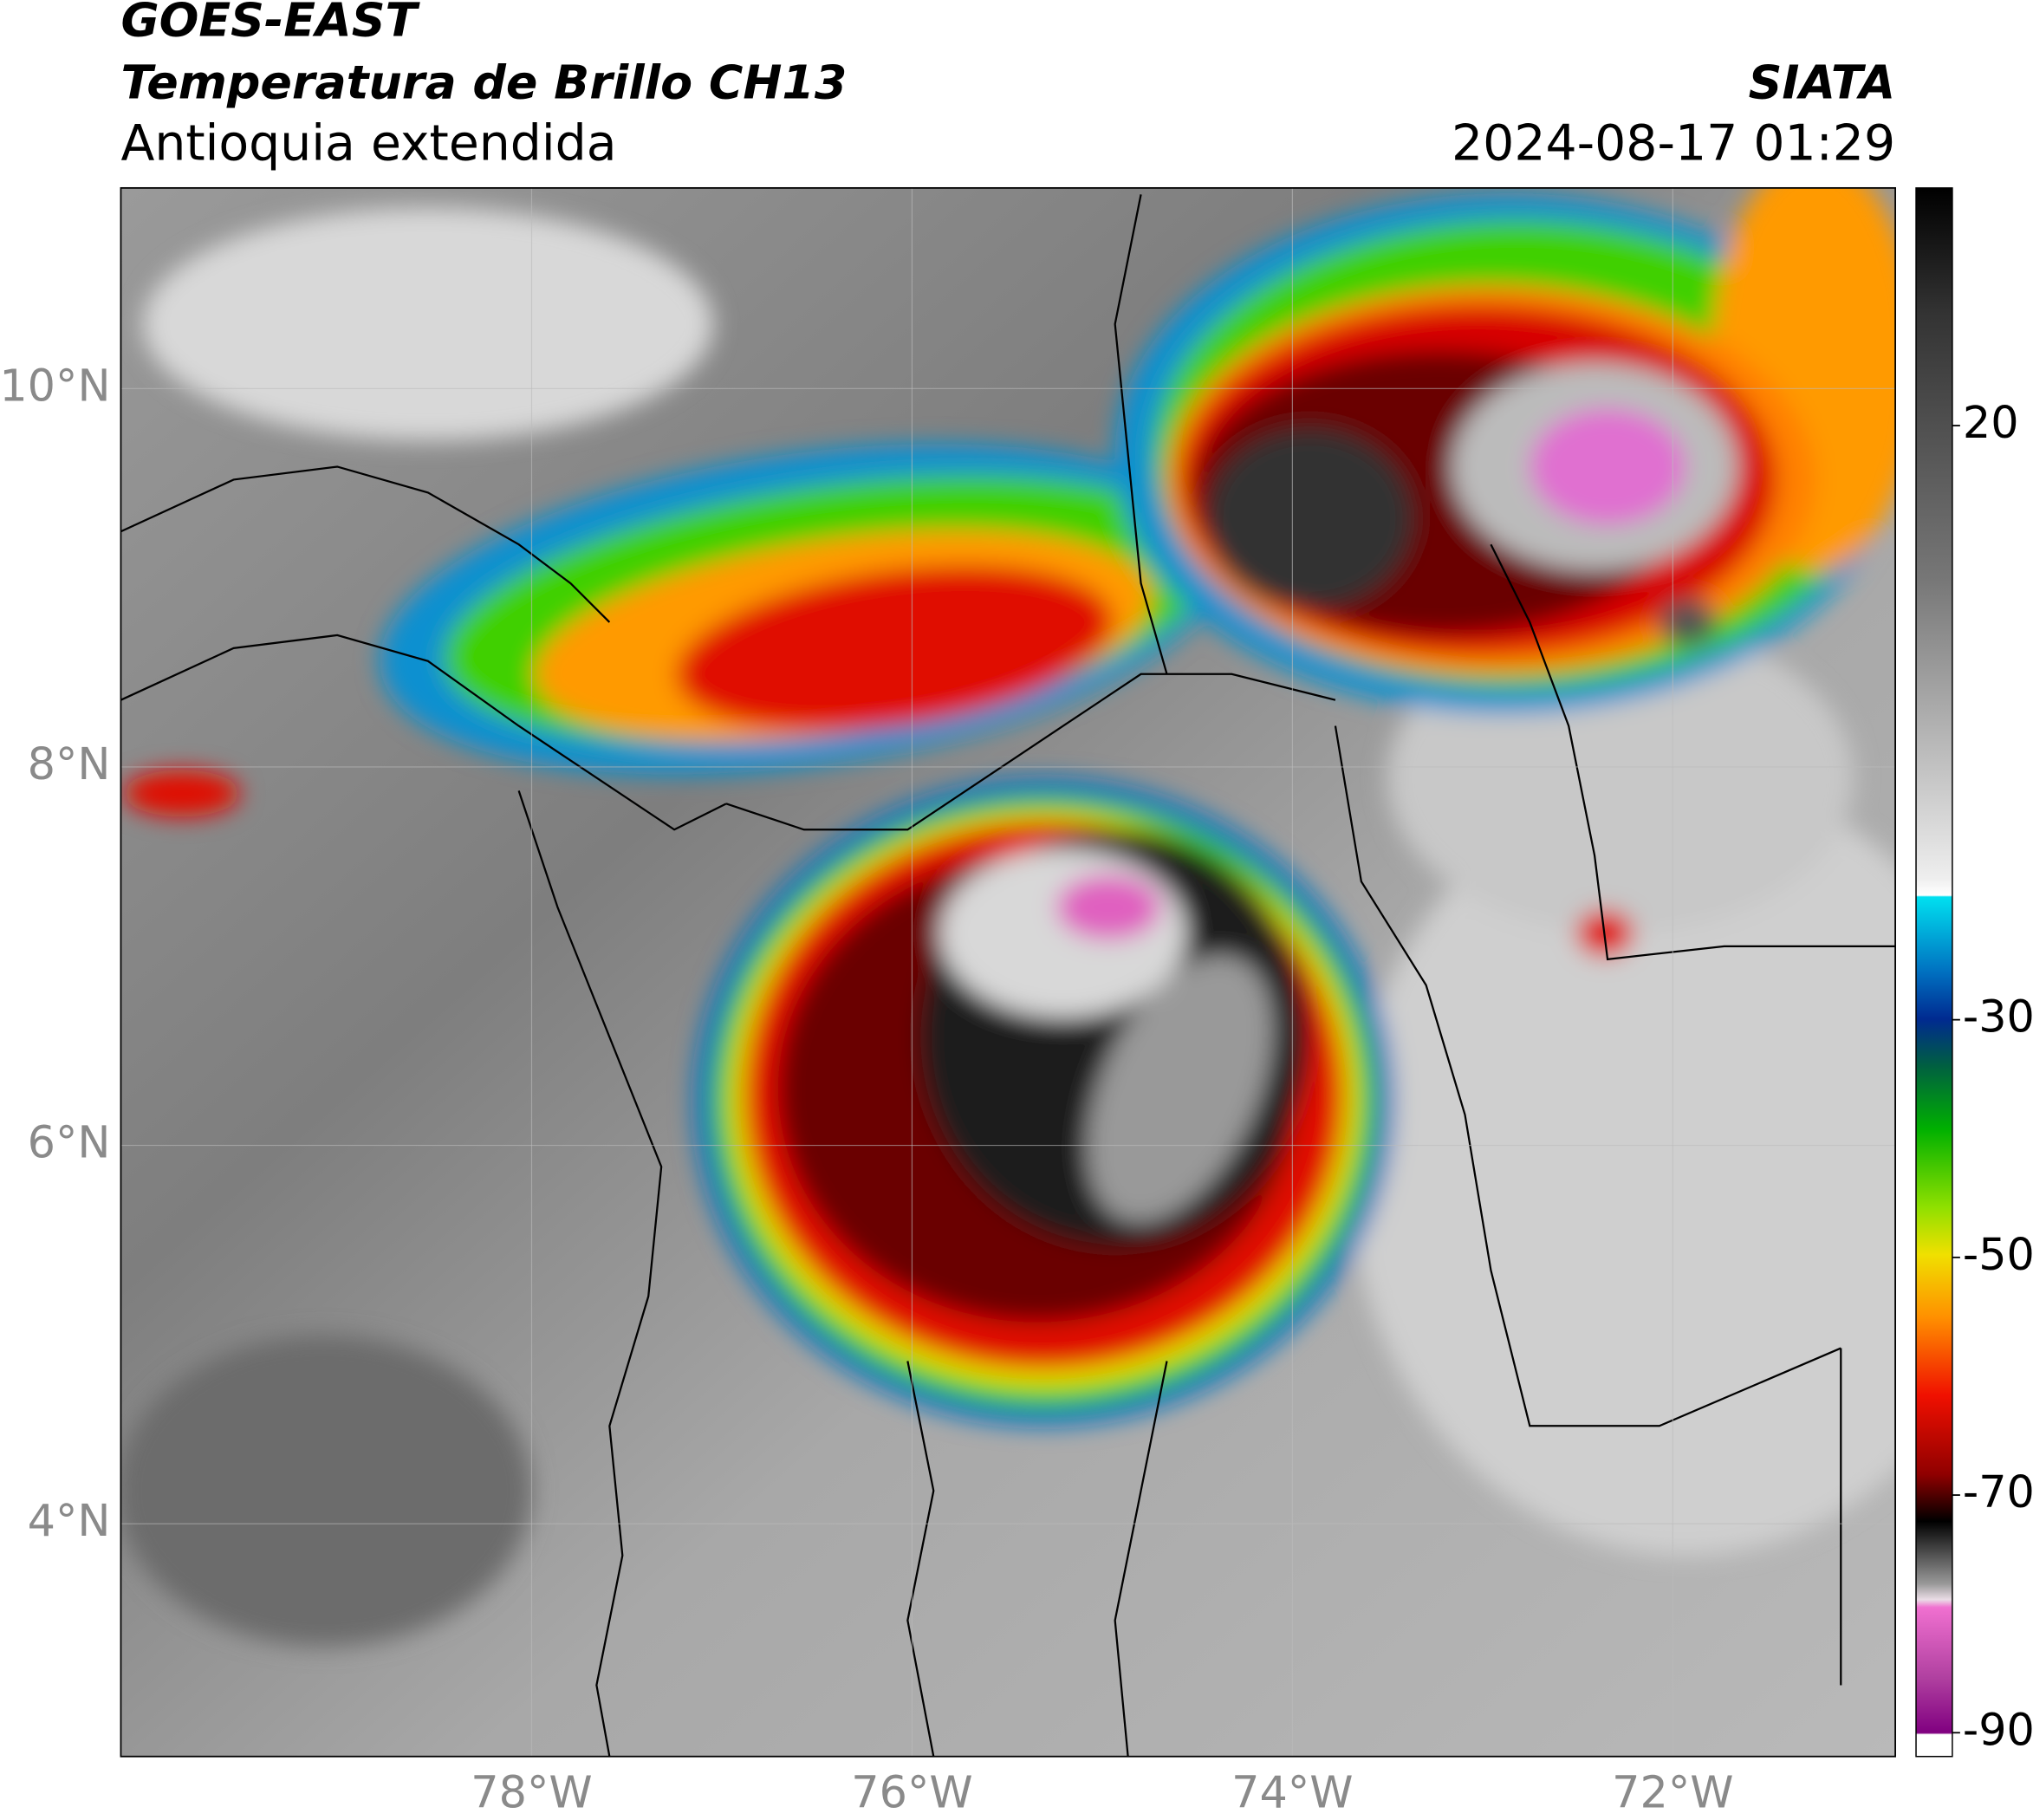 The height and width of the screenshot is (1820, 2033). Describe the element at coordinates (1998, 1729) in the screenshot. I see `colorbar-label: -90` at that location.